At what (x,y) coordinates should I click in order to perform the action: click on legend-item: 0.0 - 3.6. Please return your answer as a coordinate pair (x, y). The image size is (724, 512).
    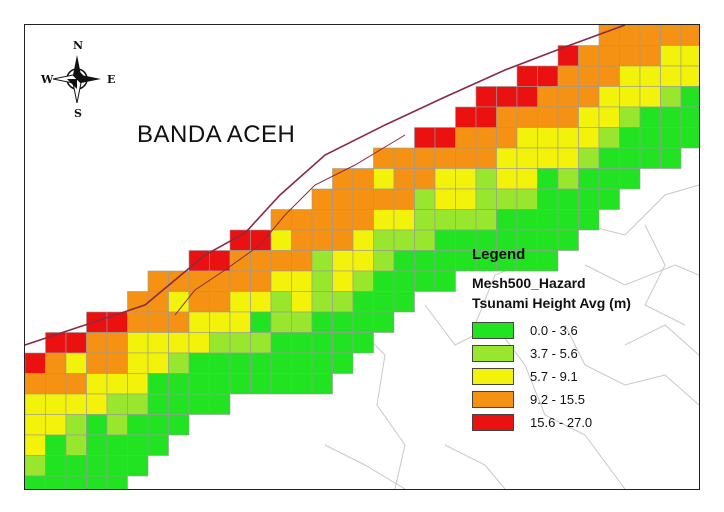
    Looking at the image, I should click on (567, 330).